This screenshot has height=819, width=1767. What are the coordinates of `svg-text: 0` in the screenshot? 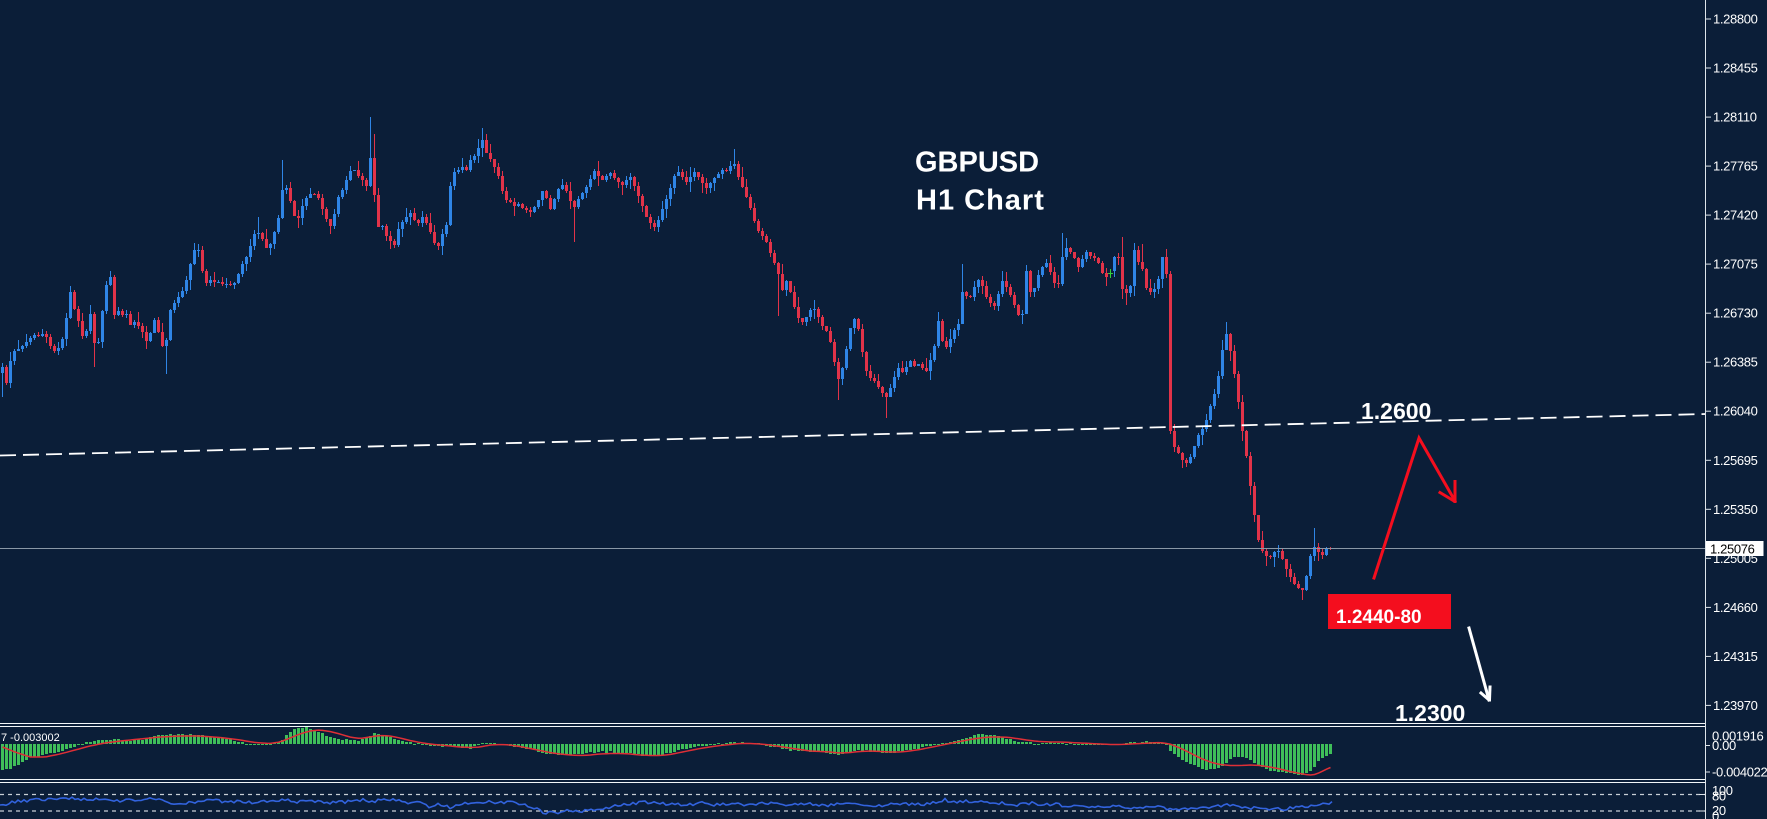 It's located at (1715, 813).